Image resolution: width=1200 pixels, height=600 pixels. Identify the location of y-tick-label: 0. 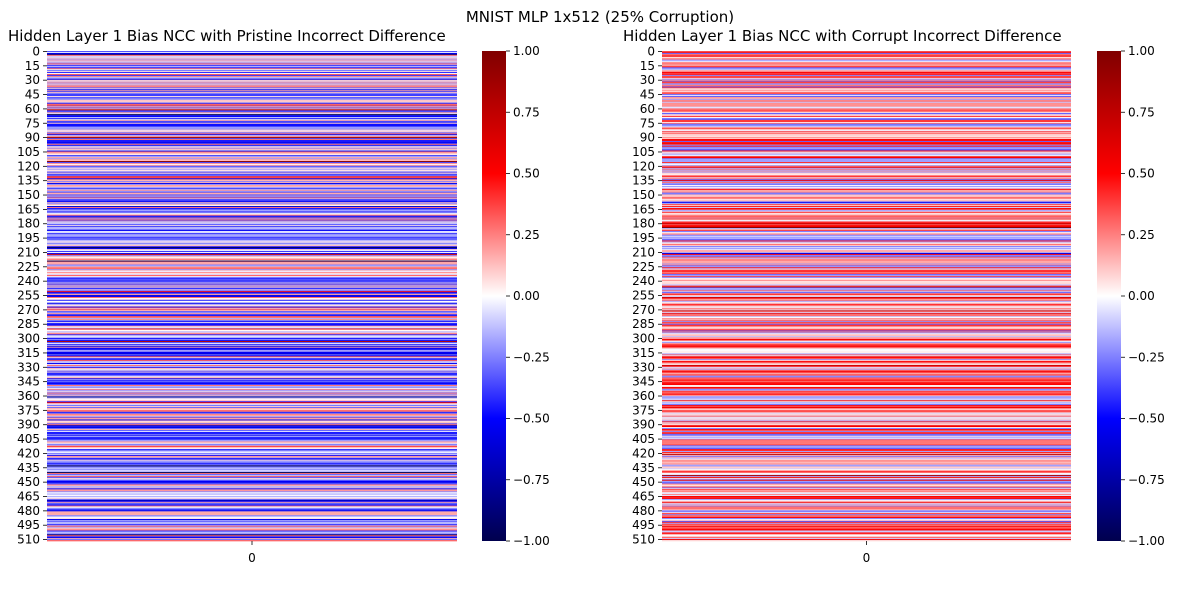
(651, 51).